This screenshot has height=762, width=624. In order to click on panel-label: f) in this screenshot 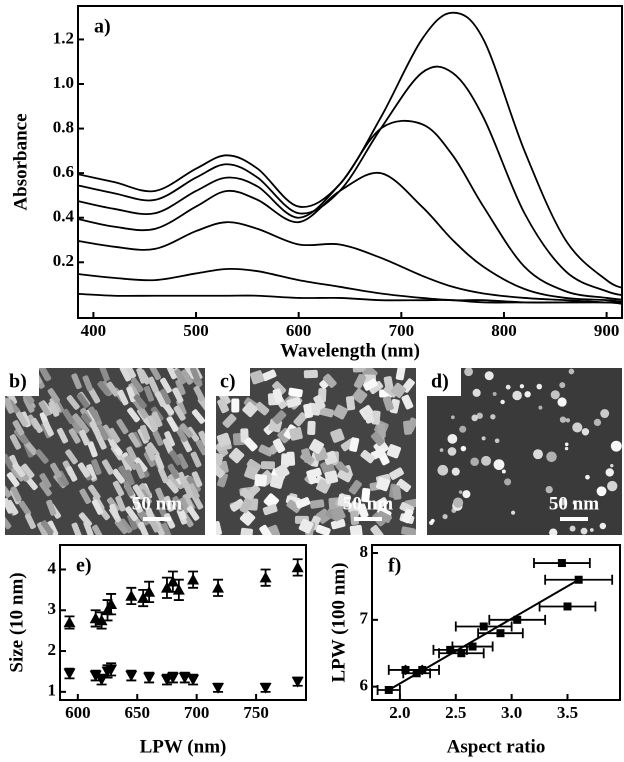, I will do `click(394, 566)`.